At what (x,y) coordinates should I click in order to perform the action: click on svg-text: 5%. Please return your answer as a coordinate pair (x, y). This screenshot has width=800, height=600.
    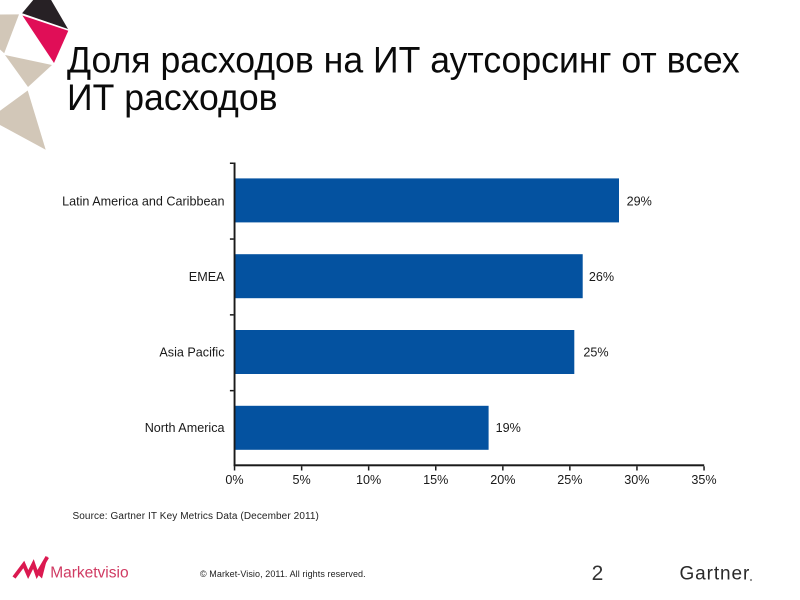
    Looking at the image, I should click on (301, 480).